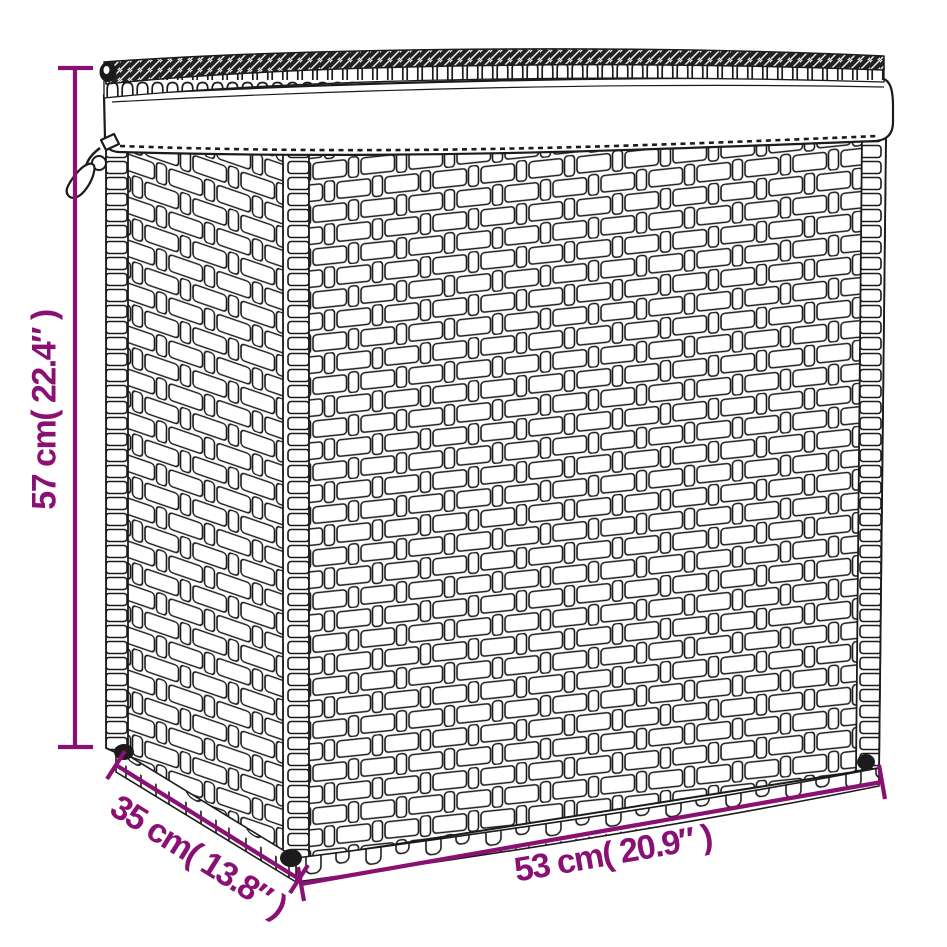 Image resolution: width=947 pixels, height=947 pixels. I want to click on rim-tube-end-highlight, so click(106, 70).